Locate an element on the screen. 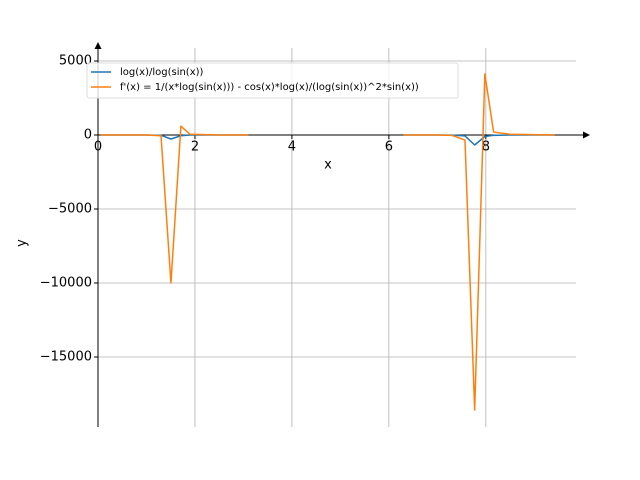 The width and height of the screenshot is (640, 480). y-tick-label: −10000 is located at coordinates (66, 283).